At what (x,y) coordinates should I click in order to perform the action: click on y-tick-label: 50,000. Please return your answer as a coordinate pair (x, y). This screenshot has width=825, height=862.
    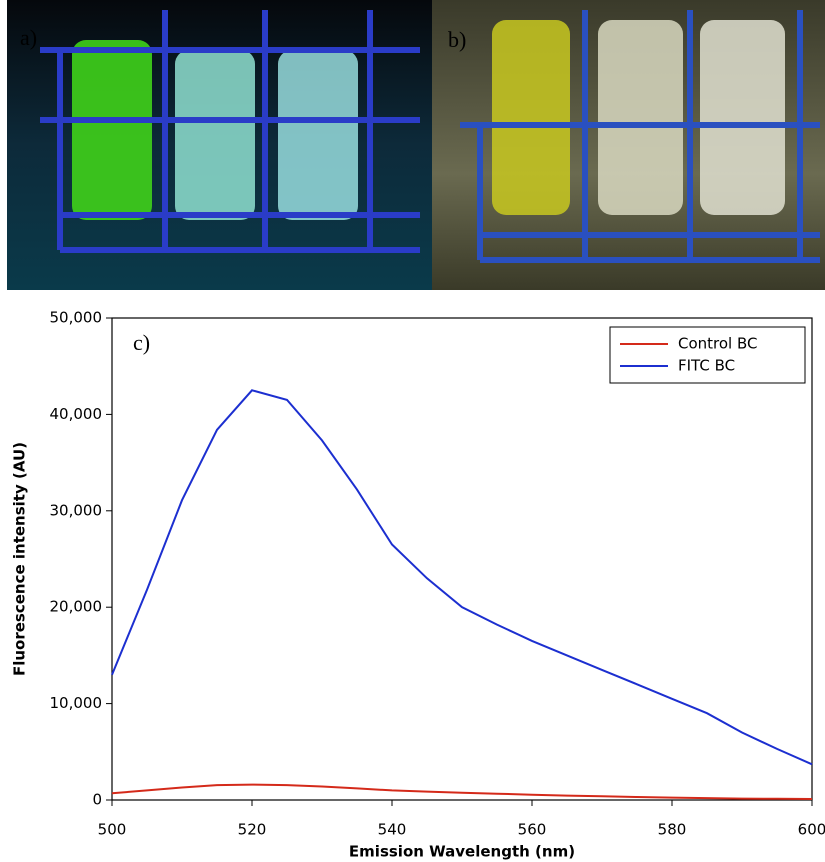
    Looking at the image, I should click on (76, 318).